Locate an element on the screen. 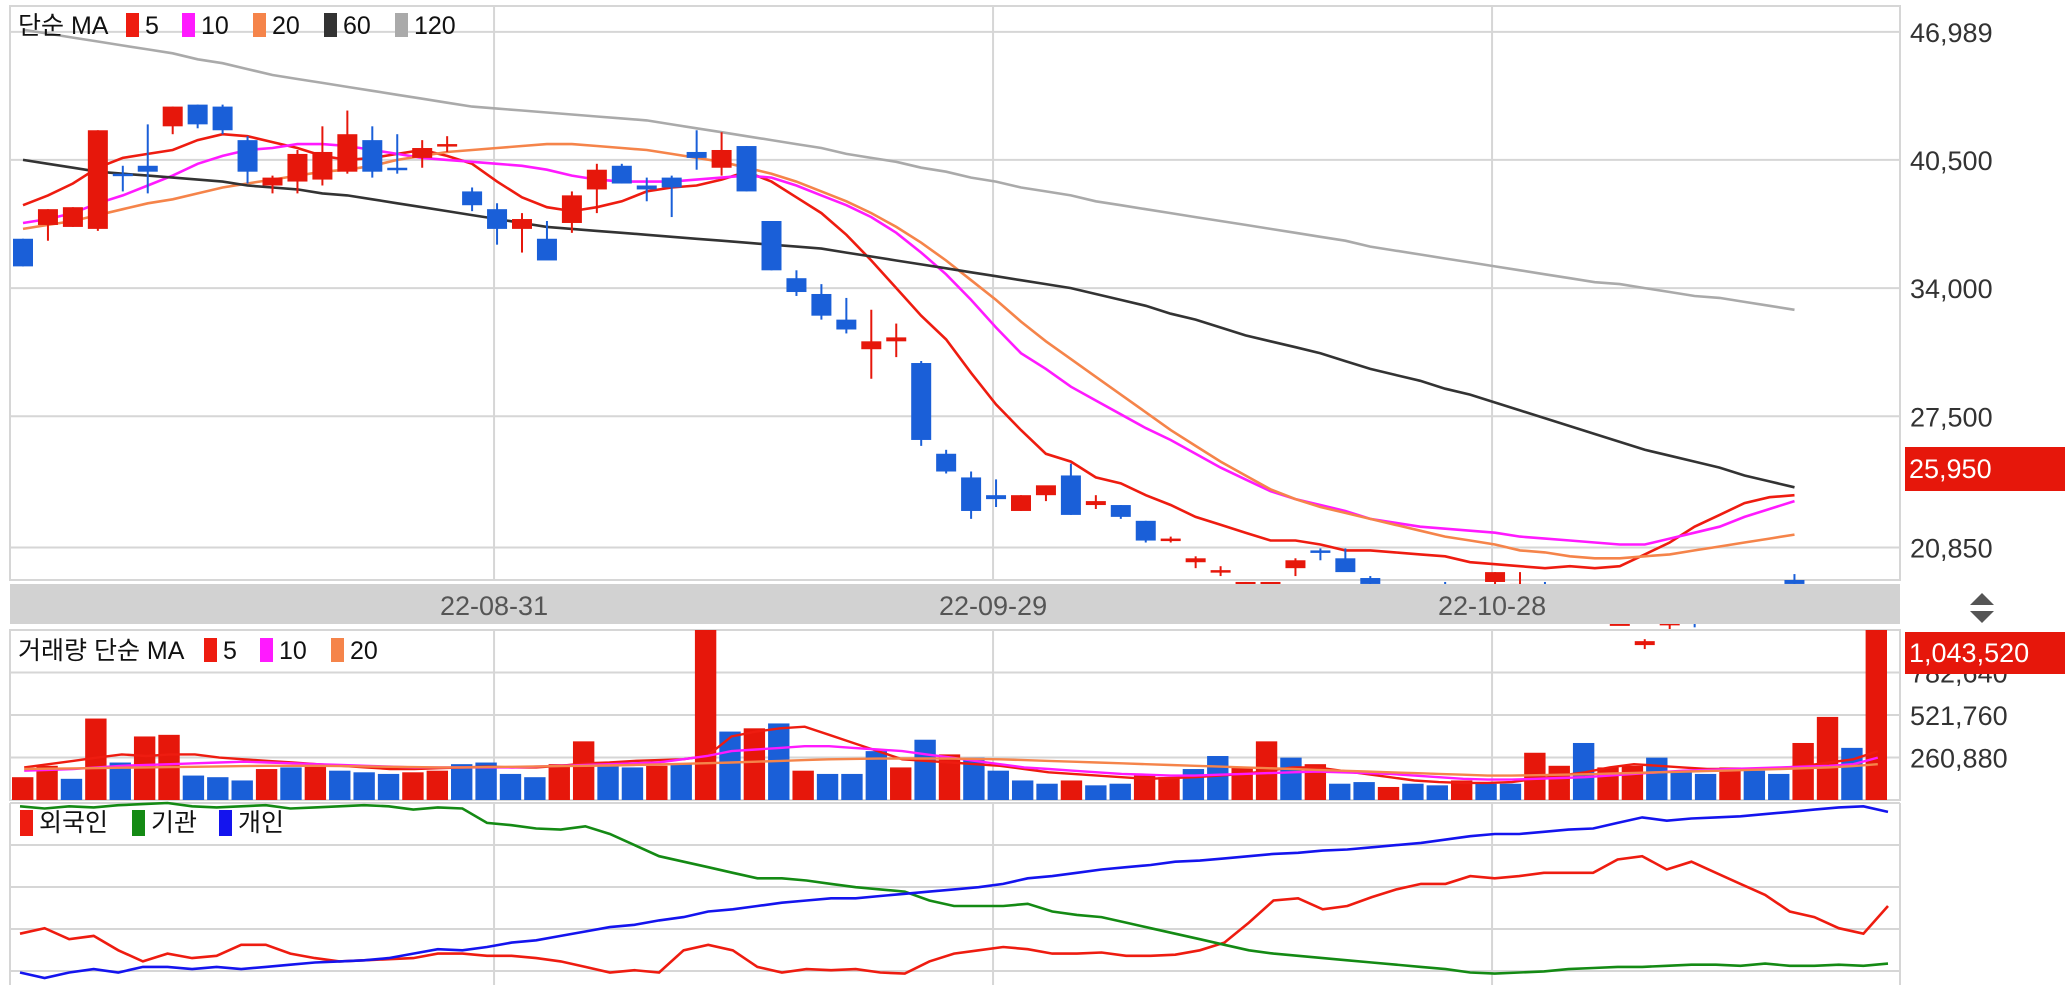  investor-legend-label-1: 기관 is located at coordinates (174, 823).